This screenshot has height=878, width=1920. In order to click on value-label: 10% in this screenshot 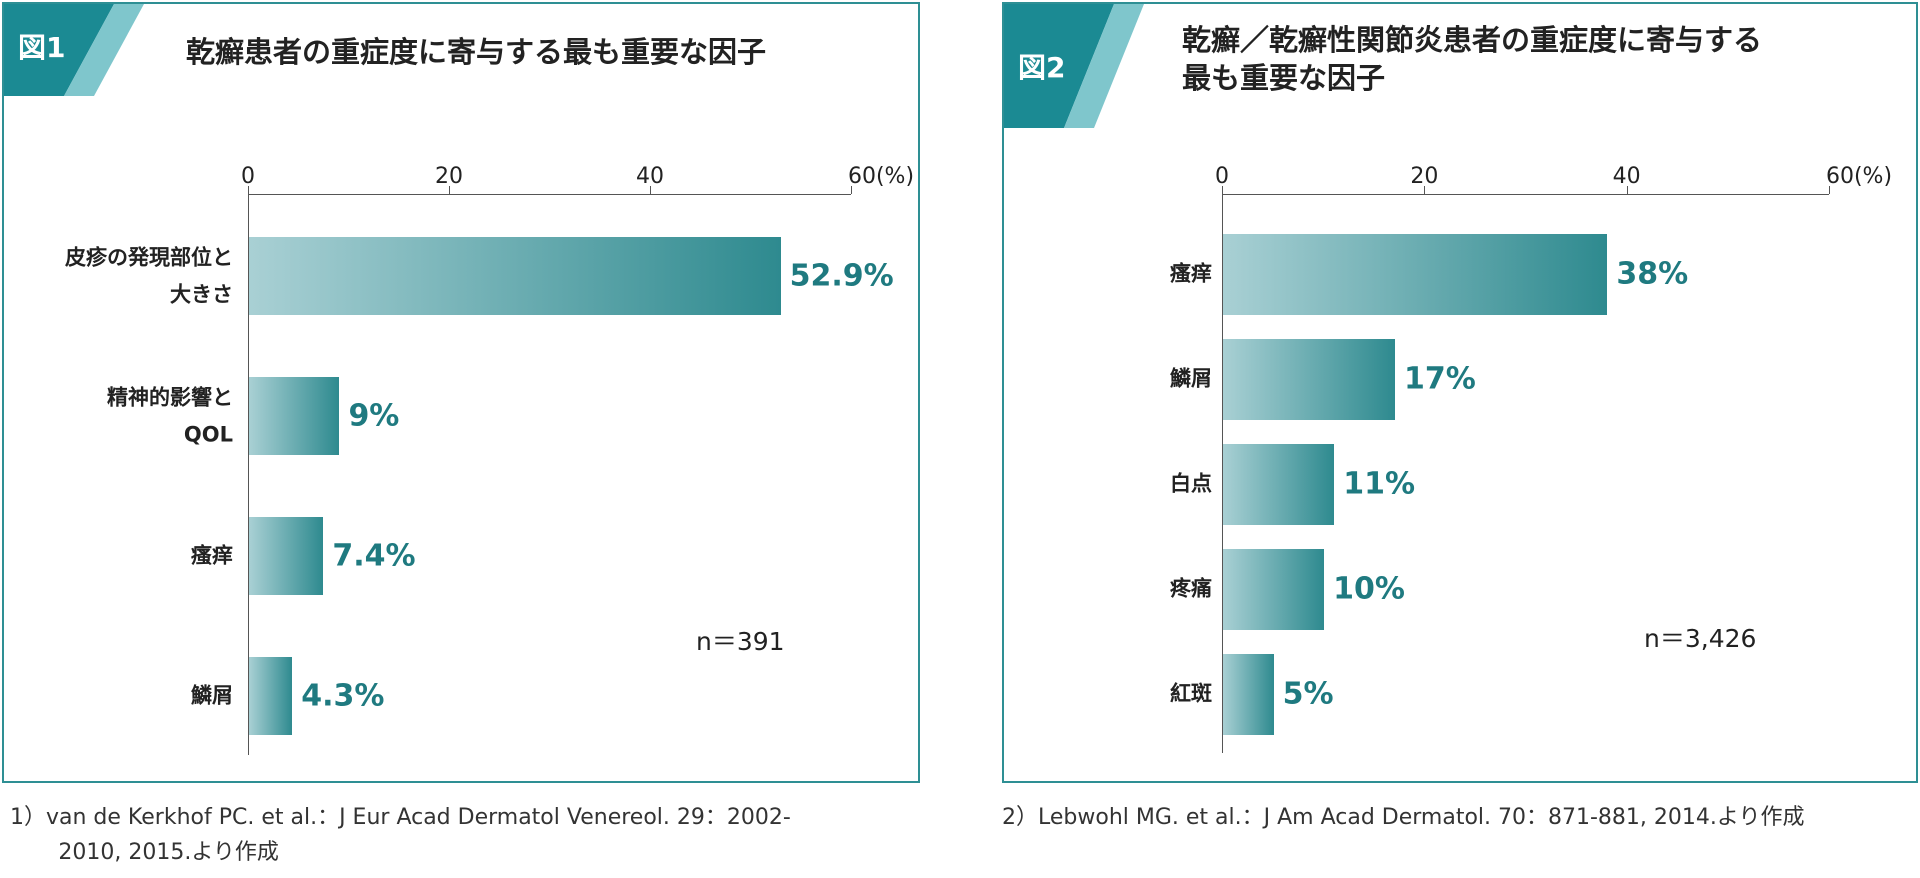, I will do `click(1369, 589)`.